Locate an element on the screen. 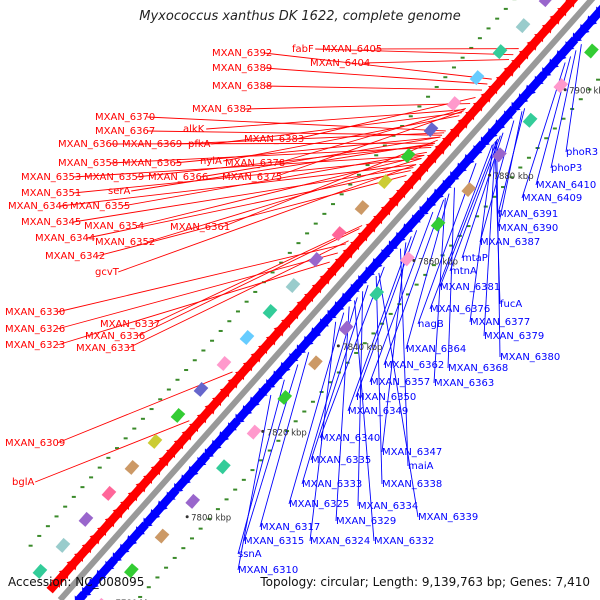  tick-label: 7900 kbp is located at coordinates (584, 92).